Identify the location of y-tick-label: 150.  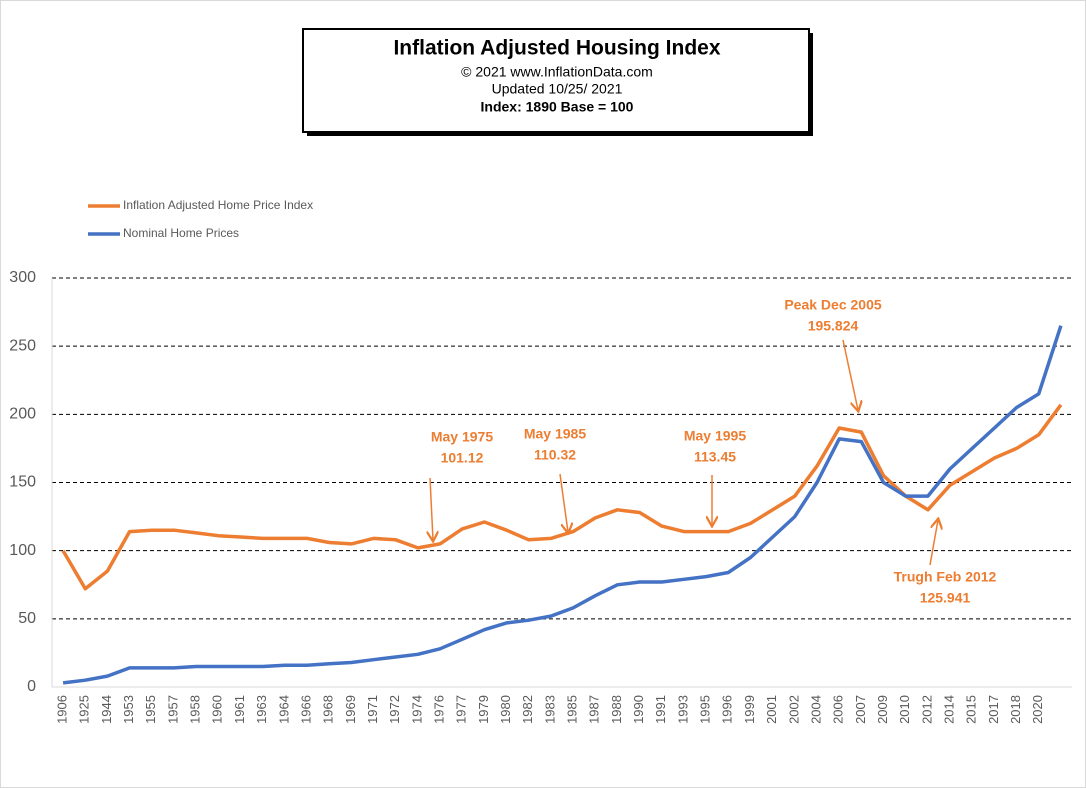
(22, 482).